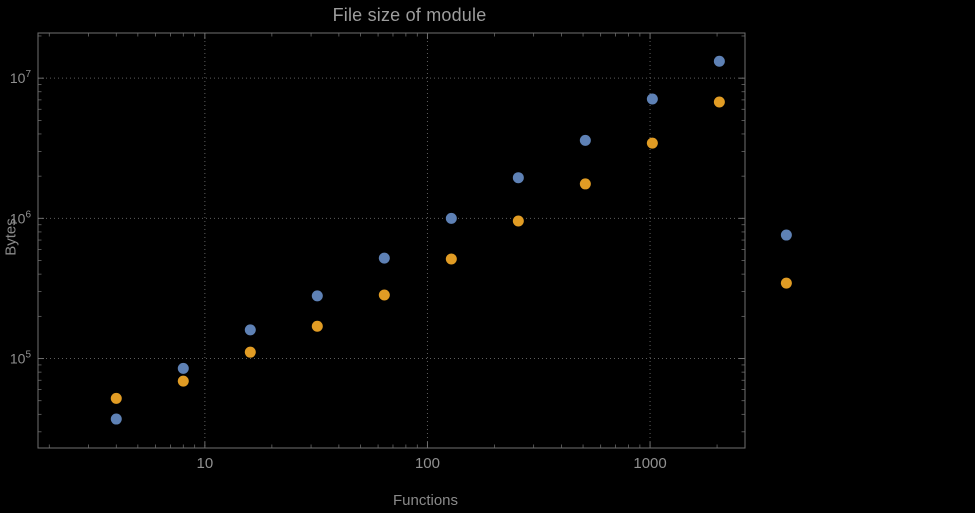 The width and height of the screenshot is (975, 513). I want to click on x-tick-label: 1000, so click(649, 463).